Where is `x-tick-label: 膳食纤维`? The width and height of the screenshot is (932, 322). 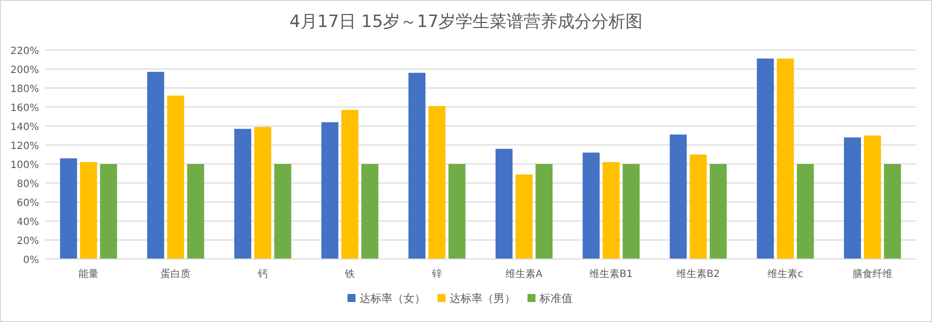 x-tick-label: 膳食纤维 is located at coordinates (872, 274).